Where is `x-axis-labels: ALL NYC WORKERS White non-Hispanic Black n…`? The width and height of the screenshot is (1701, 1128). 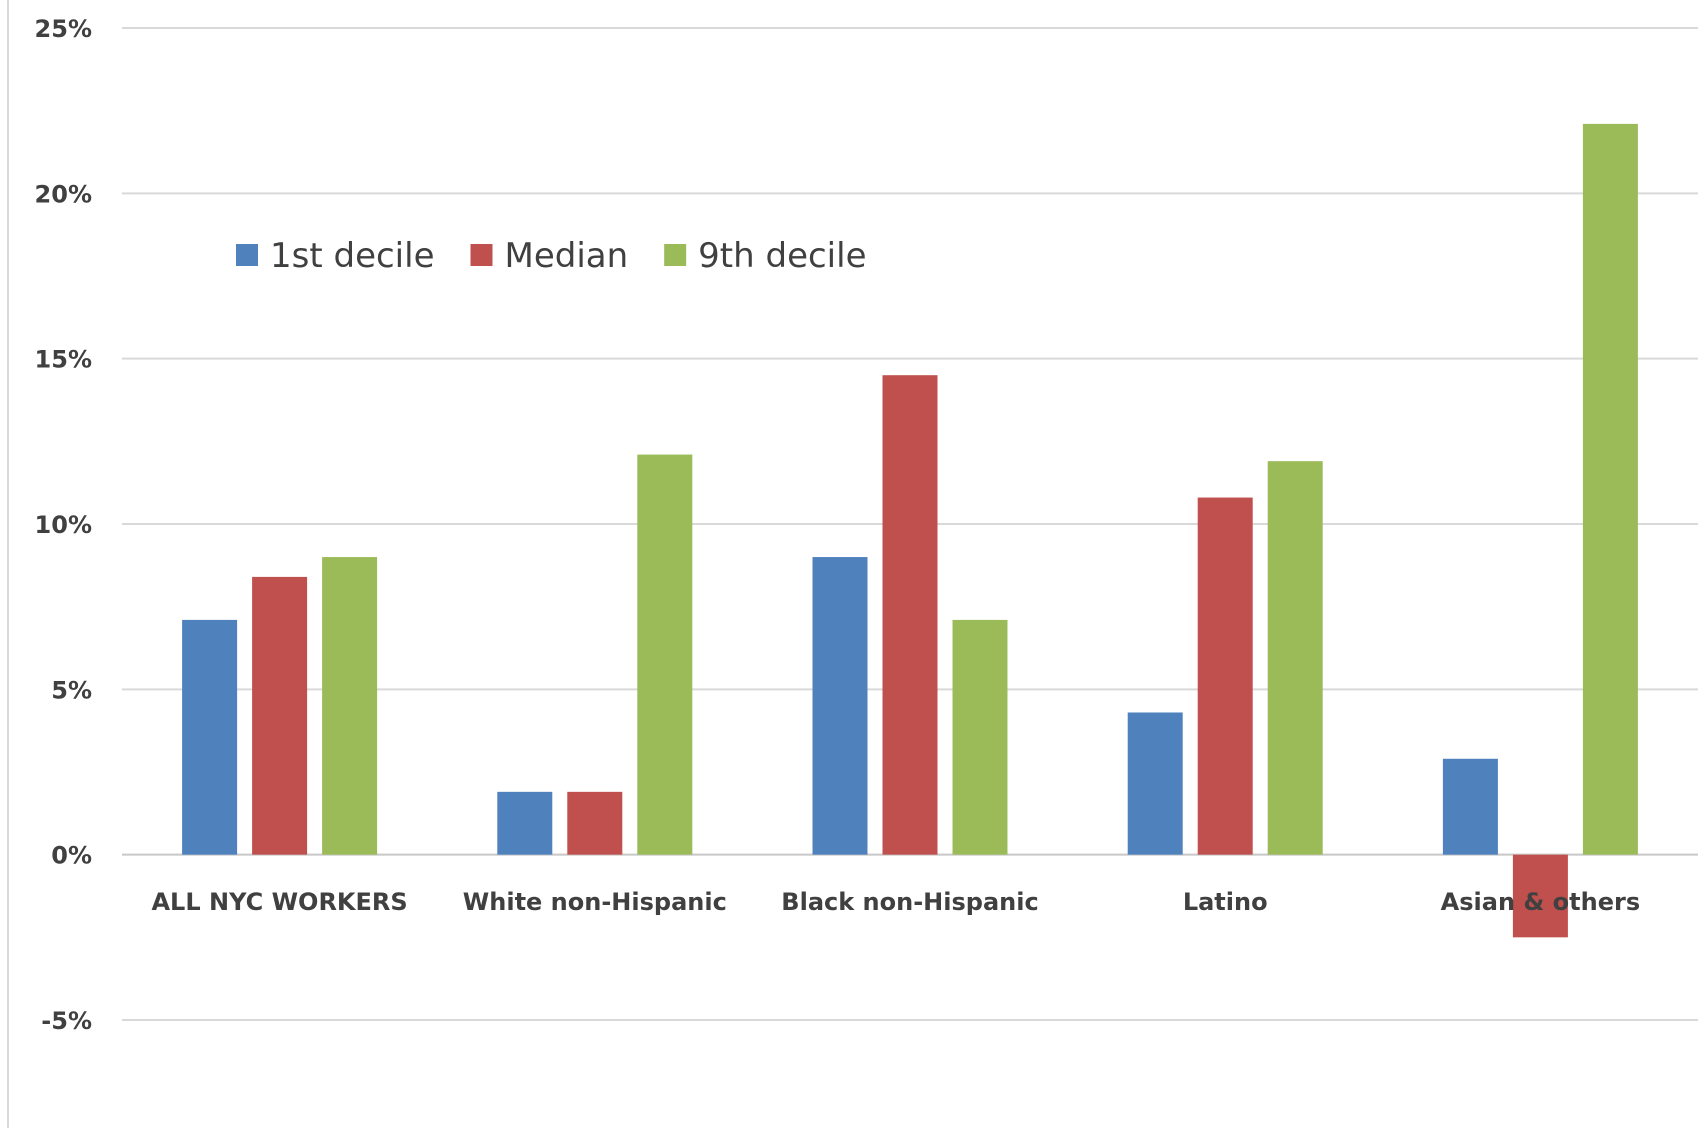
x-axis-labels: ALL NYC WORKERS White non-Hispanic Black n… is located at coordinates (895, 902).